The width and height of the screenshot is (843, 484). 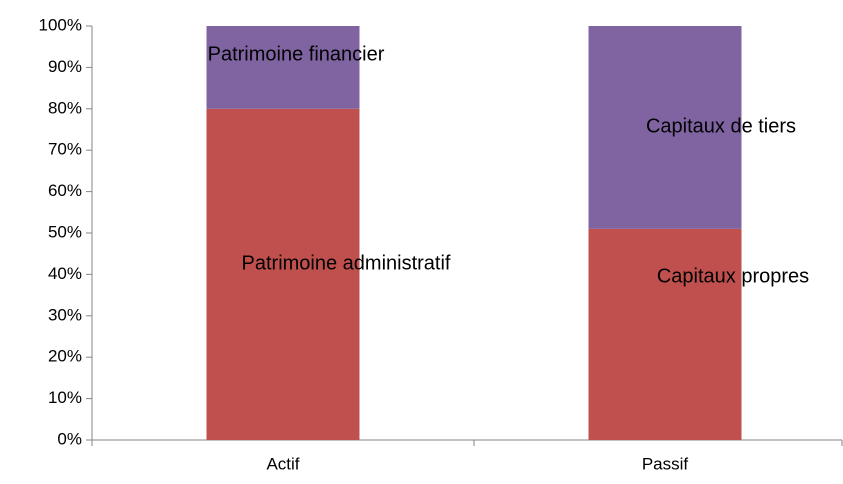 What do you see at coordinates (65, 231) in the screenshot?
I see `y-tick-label: 50%` at bounding box center [65, 231].